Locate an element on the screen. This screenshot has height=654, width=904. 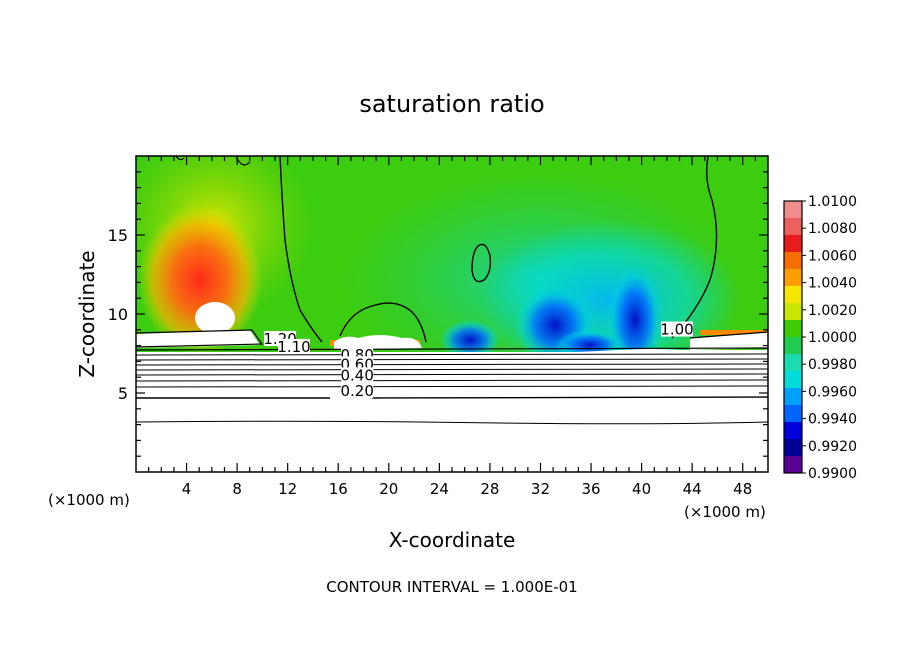
cloud-patch-left is located at coordinates (198, 339).